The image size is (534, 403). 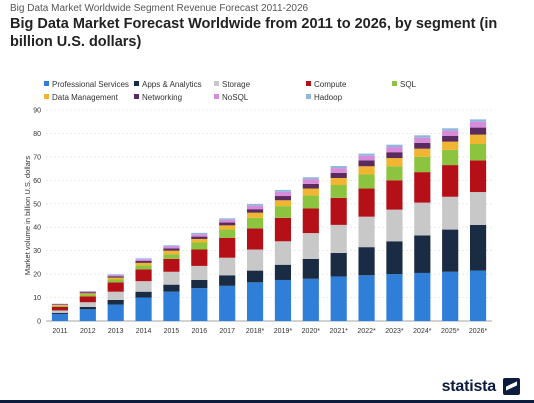 I want to click on y-tick-label: 30, so click(x=37, y=251).